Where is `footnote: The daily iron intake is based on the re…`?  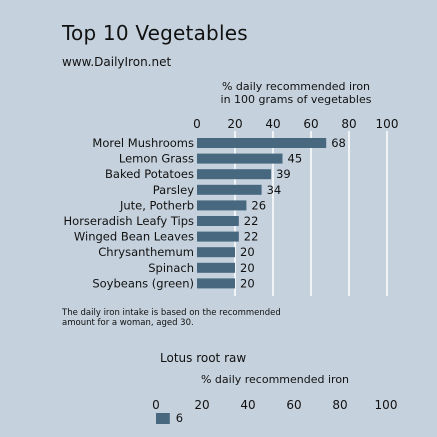 footnote: The daily iron intake is based on the re… is located at coordinates (171, 318).